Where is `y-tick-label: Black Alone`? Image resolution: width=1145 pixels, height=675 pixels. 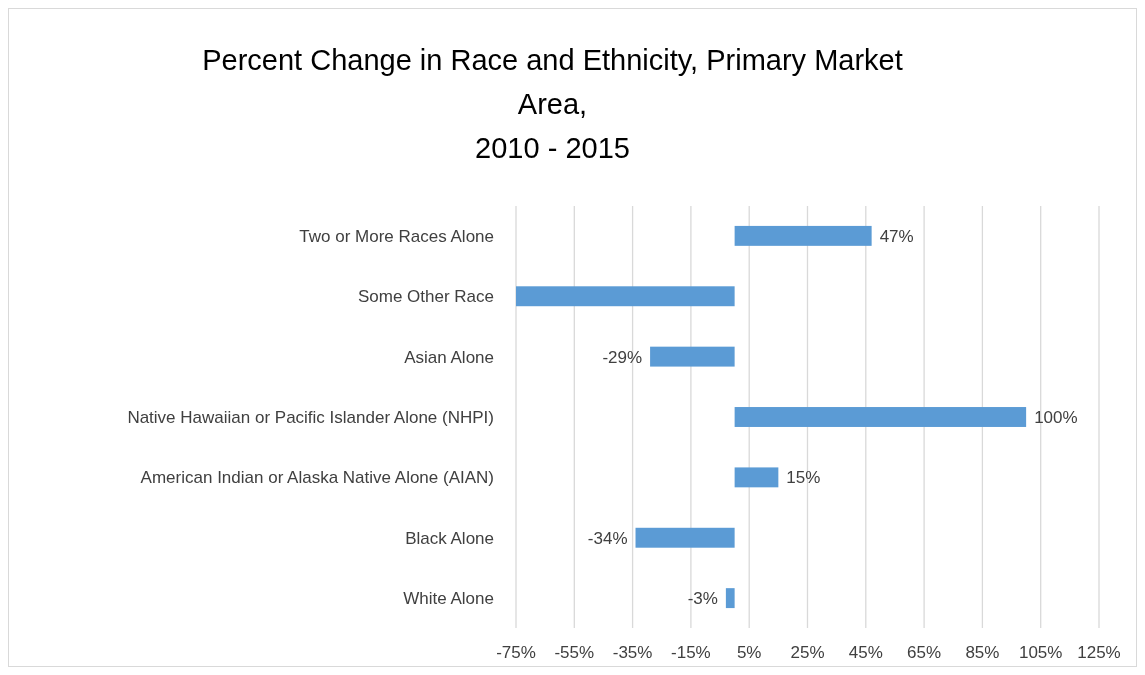 y-tick-label: Black Alone is located at coordinates (449, 538).